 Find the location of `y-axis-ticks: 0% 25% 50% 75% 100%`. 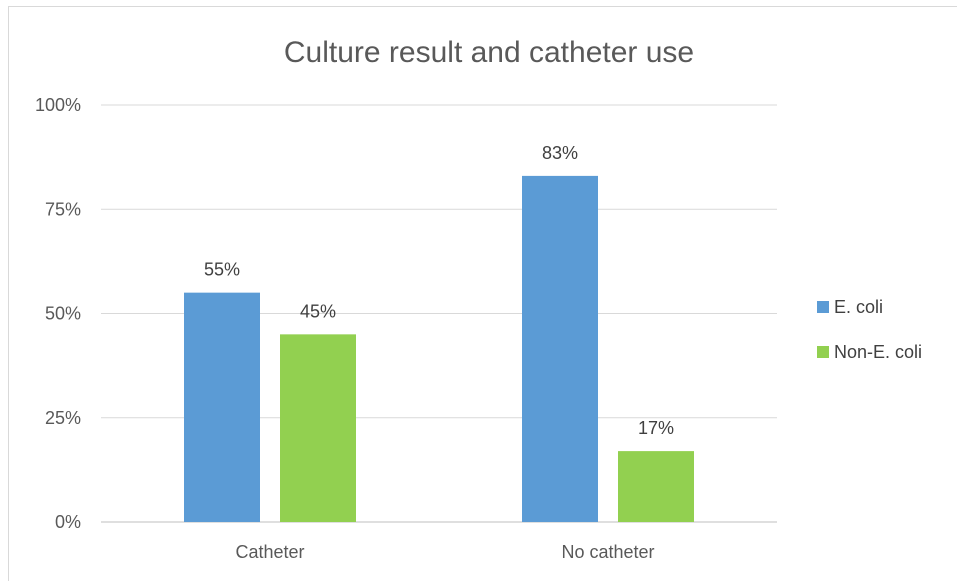

y-axis-ticks: 0% 25% 50% 75% 100% is located at coordinates (58, 313).